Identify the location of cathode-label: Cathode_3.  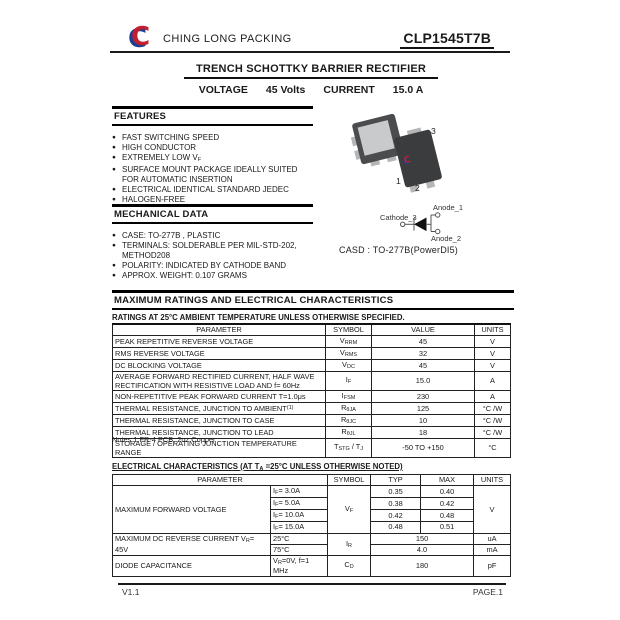
(398, 217).